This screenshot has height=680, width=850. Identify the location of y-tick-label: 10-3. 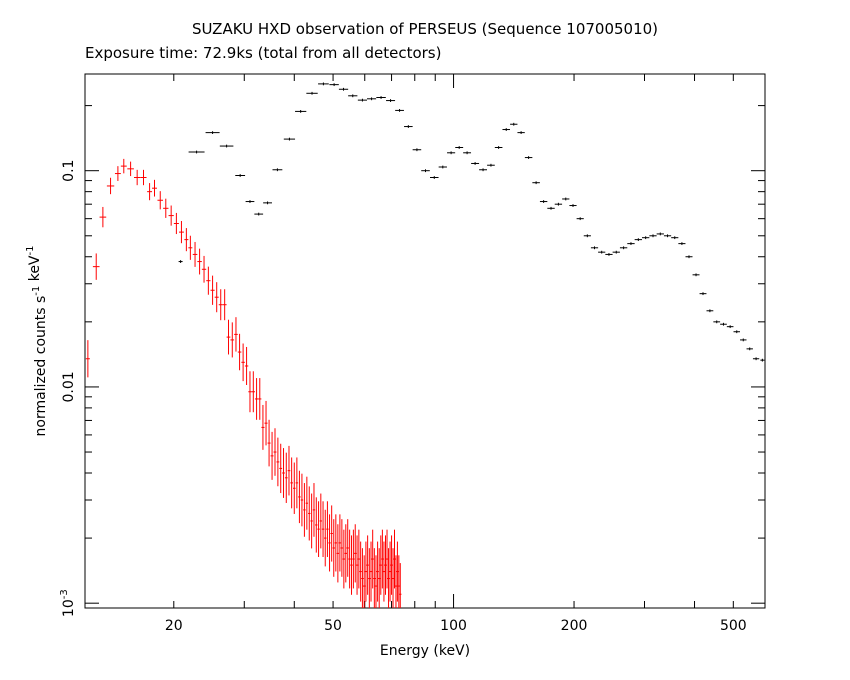
(68, 603).